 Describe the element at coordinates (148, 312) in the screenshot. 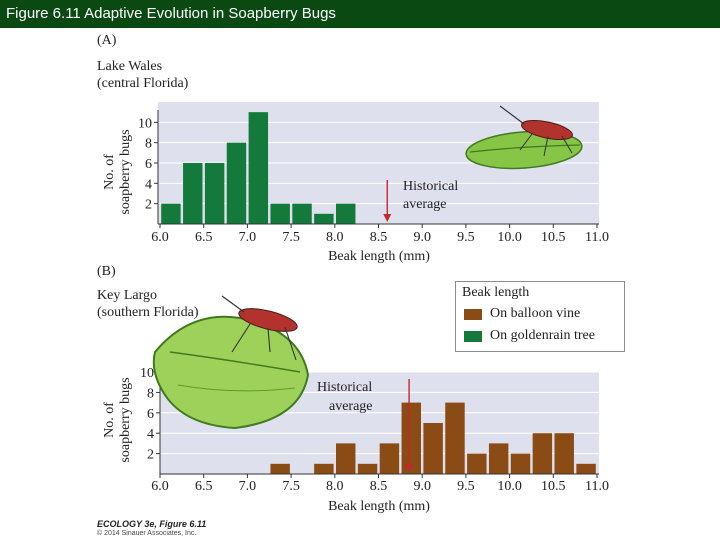

I see `panel-b-location-region: (southern Florida)` at that location.